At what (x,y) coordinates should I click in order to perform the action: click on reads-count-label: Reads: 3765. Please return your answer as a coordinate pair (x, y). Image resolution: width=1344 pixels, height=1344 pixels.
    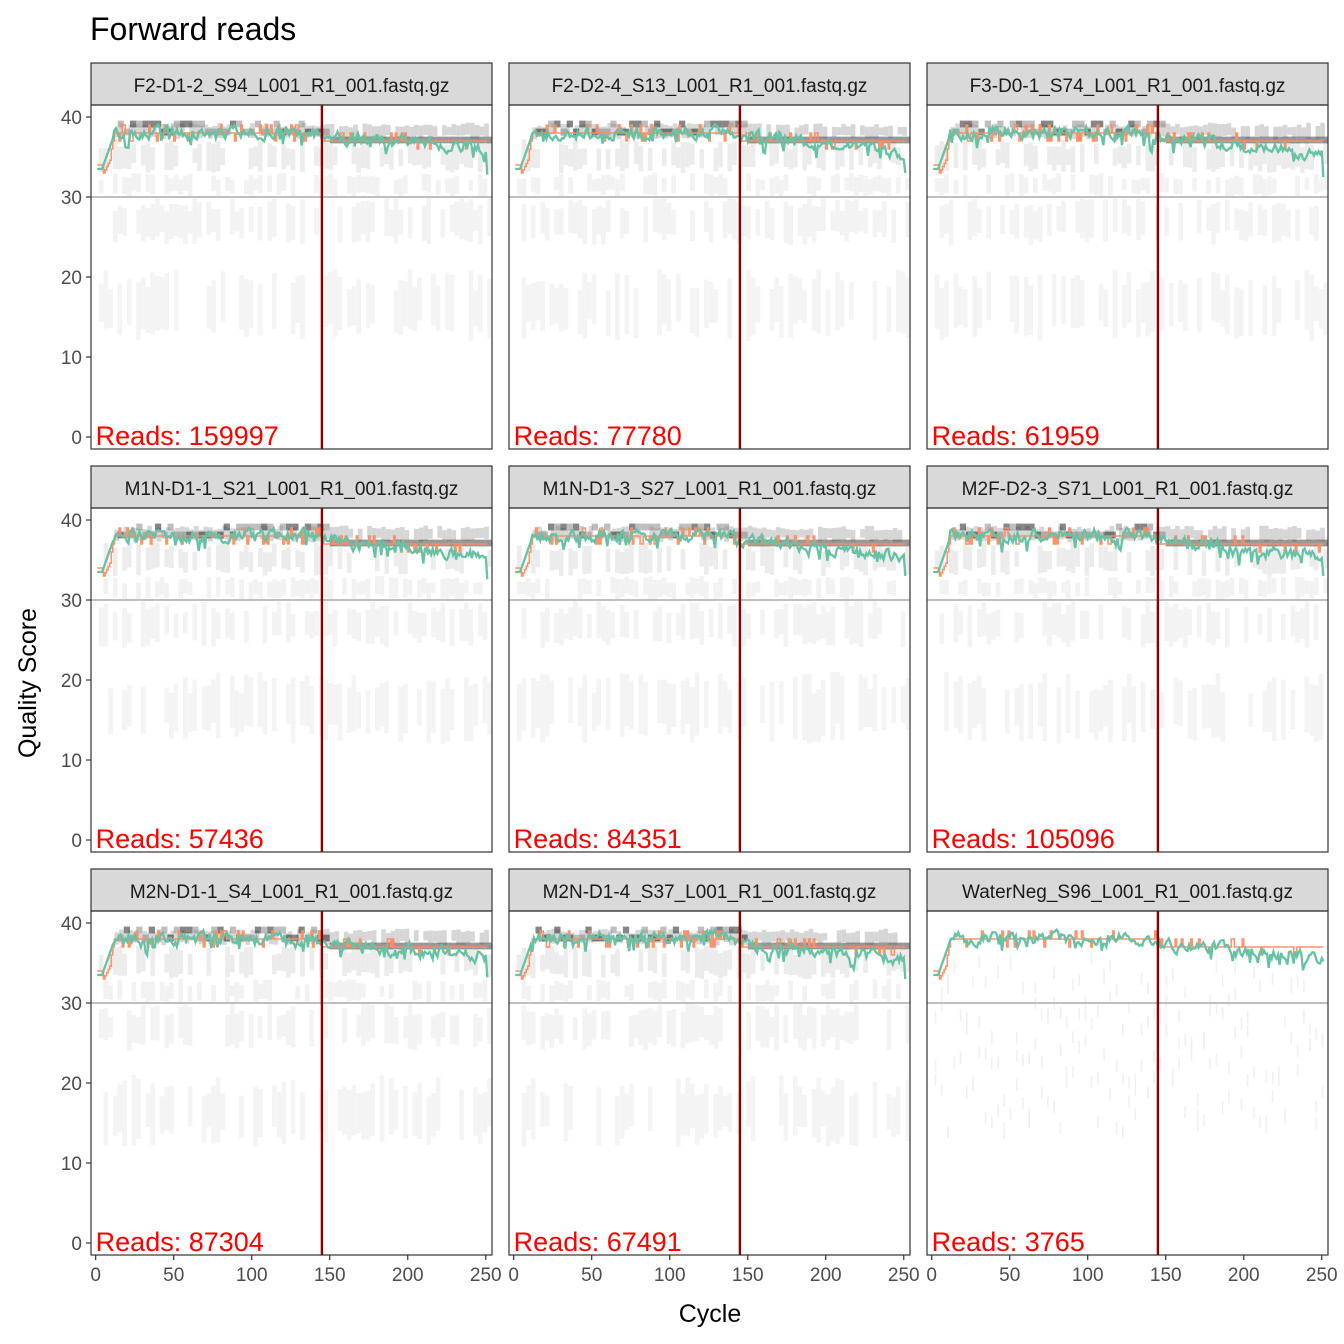
    Looking at the image, I should click on (1008, 1242).